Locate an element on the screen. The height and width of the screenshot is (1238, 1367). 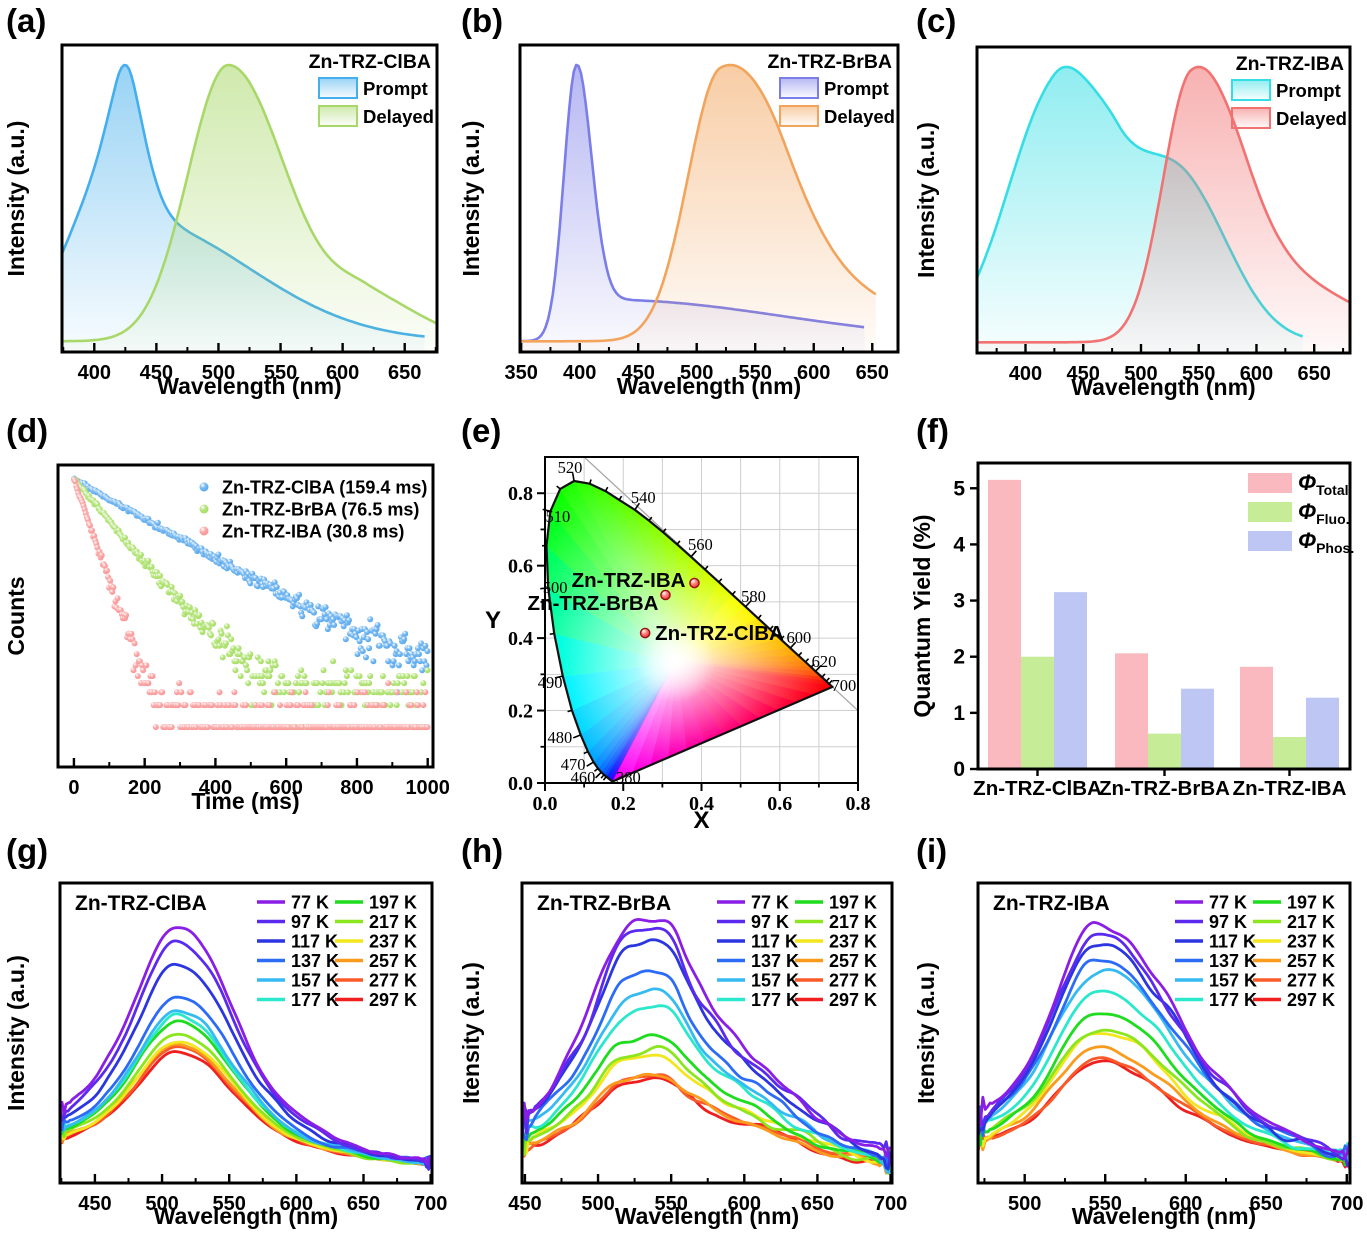
svg-text: 620 is located at coordinates (824, 661).